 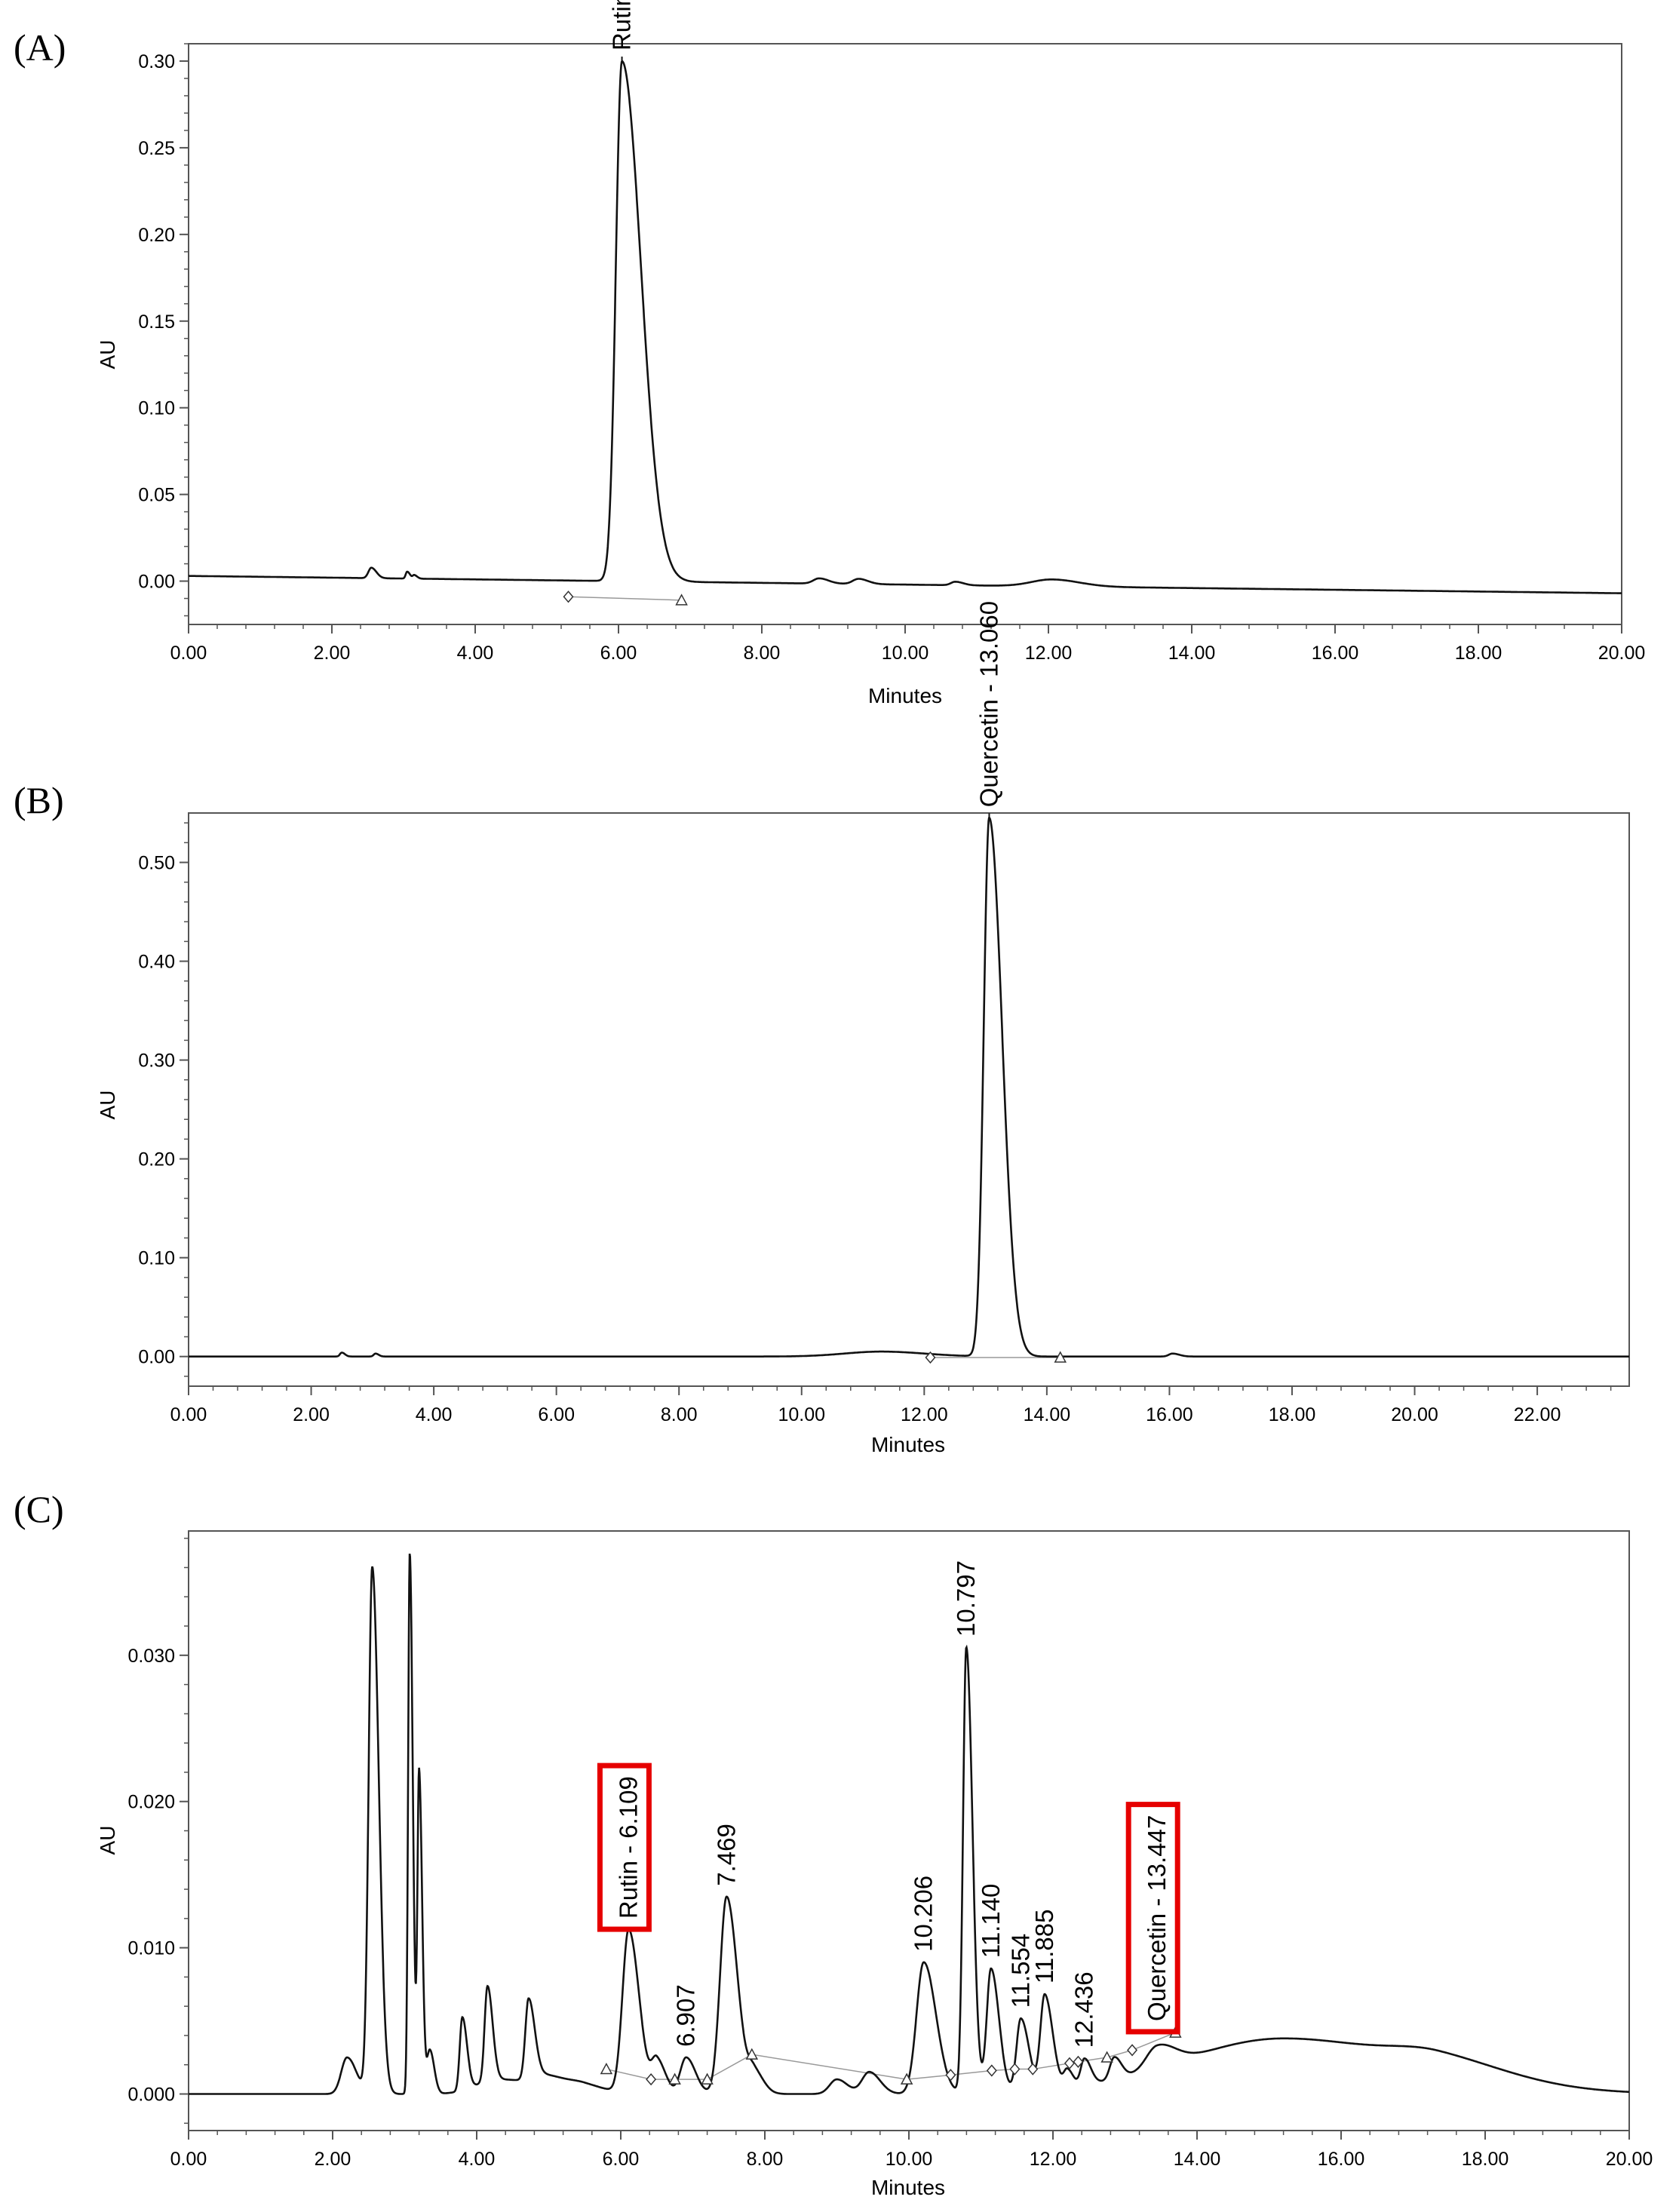 What do you see at coordinates (988, 704) in the screenshot?
I see `peak-label: Quercetin - 13.060` at bounding box center [988, 704].